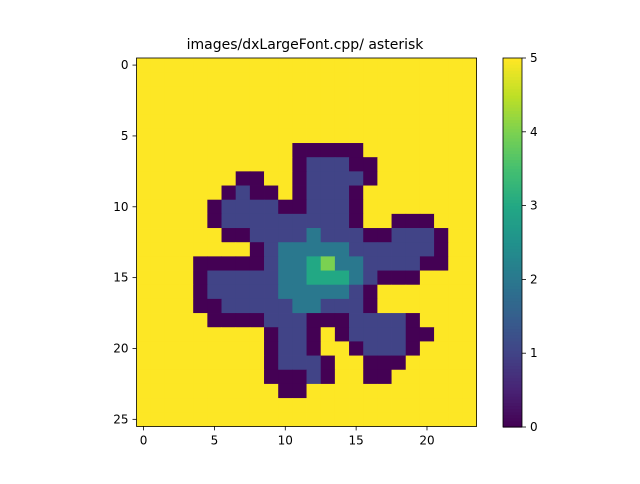  What do you see at coordinates (534, 206) in the screenshot?
I see `colorbar-tick-label: 3` at bounding box center [534, 206].